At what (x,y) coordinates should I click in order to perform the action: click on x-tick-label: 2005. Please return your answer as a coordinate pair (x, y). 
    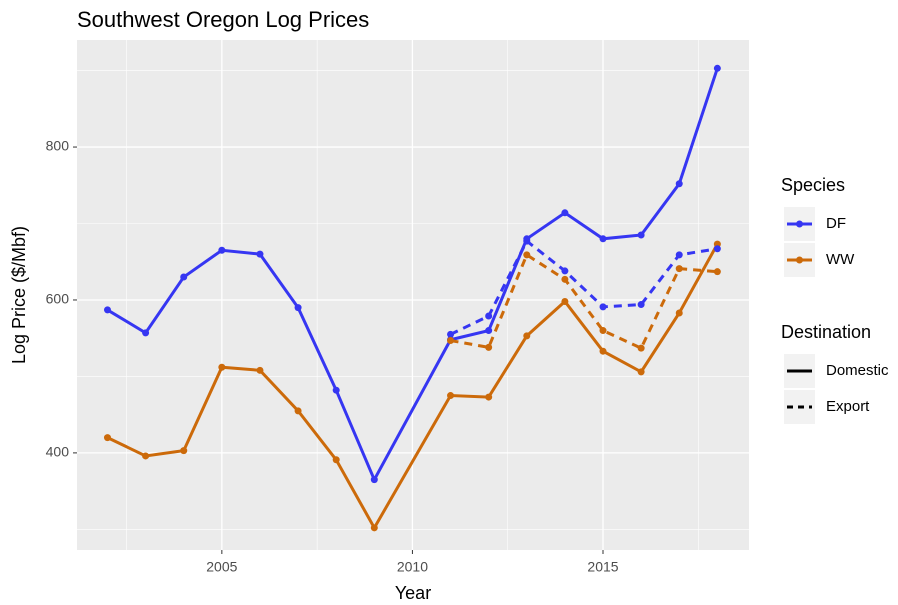
    Looking at the image, I should click on (221, 567).